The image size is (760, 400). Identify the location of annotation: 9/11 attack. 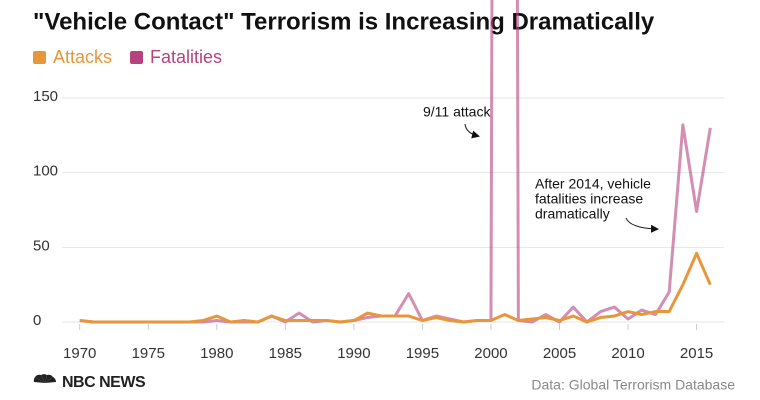
(457, 112).